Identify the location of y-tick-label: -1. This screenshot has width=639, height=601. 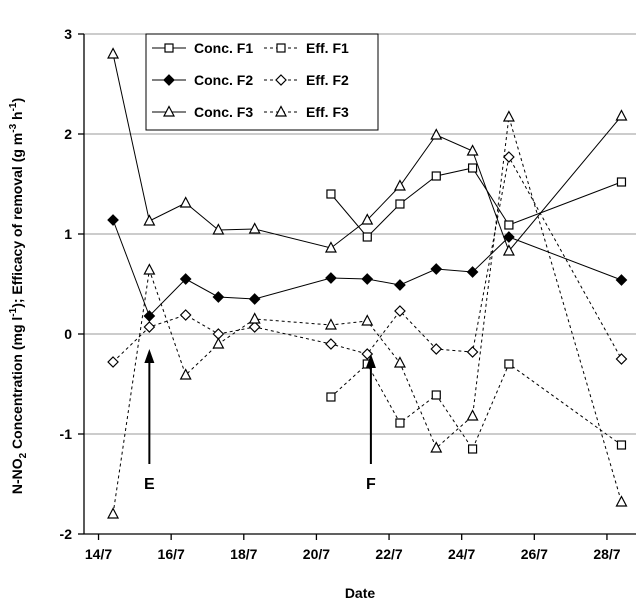
(66, 434).